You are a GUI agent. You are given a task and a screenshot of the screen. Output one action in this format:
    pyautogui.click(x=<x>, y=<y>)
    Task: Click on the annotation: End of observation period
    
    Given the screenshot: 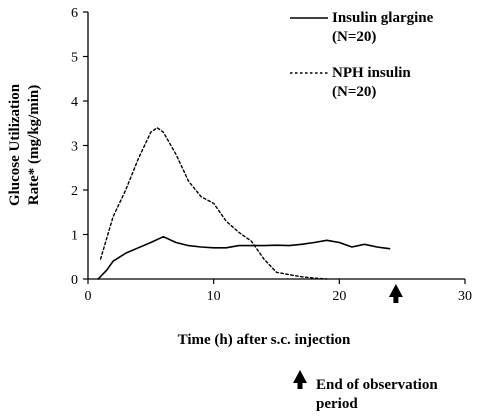 What is the action you would take?
    pyautogui.click(x=365, y=348)
    